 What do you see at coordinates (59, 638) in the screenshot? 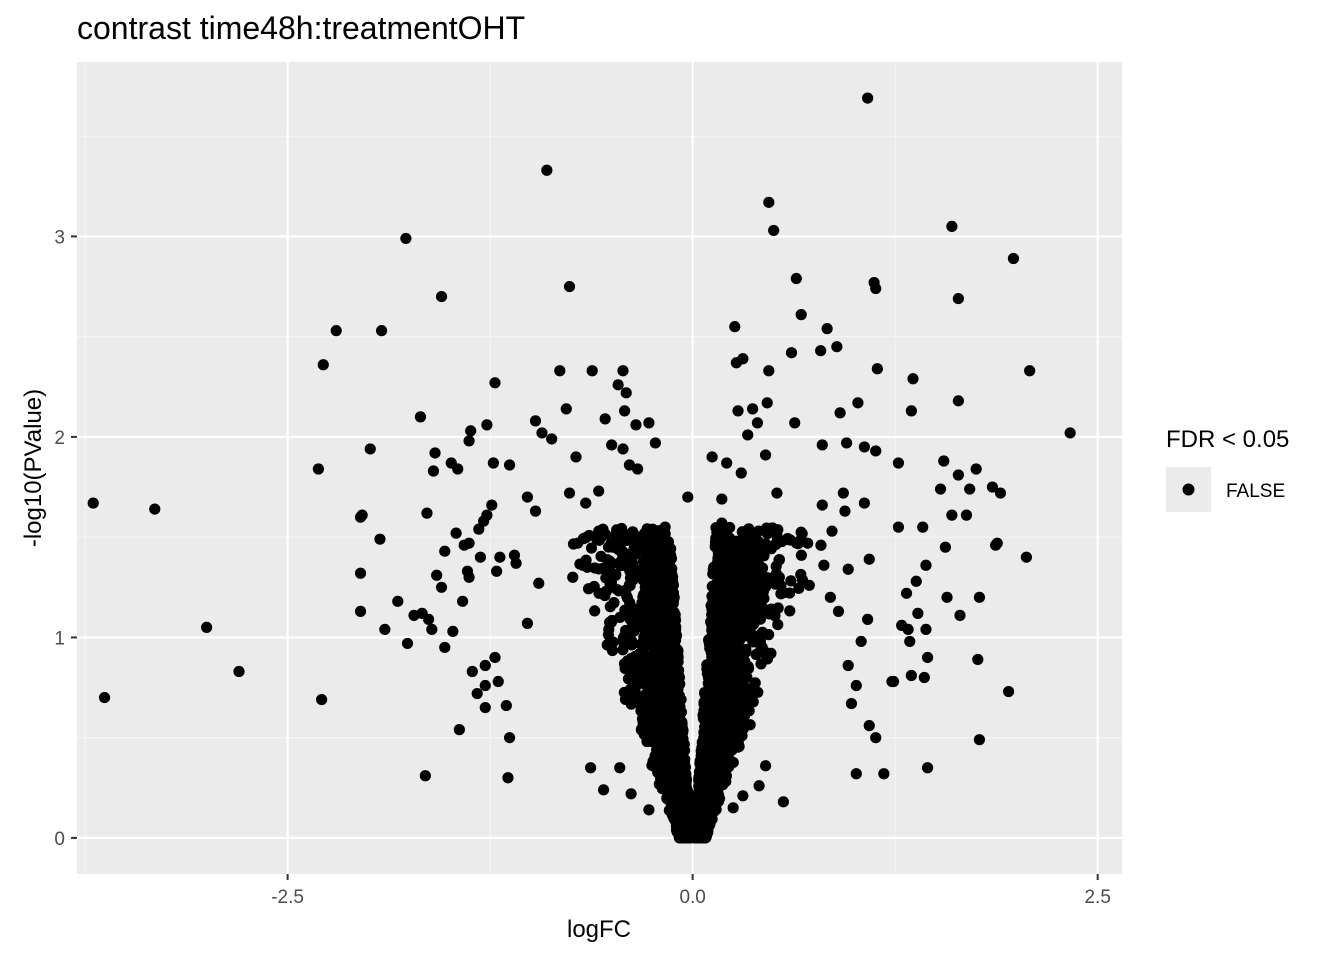
I see `y-tick-label: 1` at bounding box center [59, 638].